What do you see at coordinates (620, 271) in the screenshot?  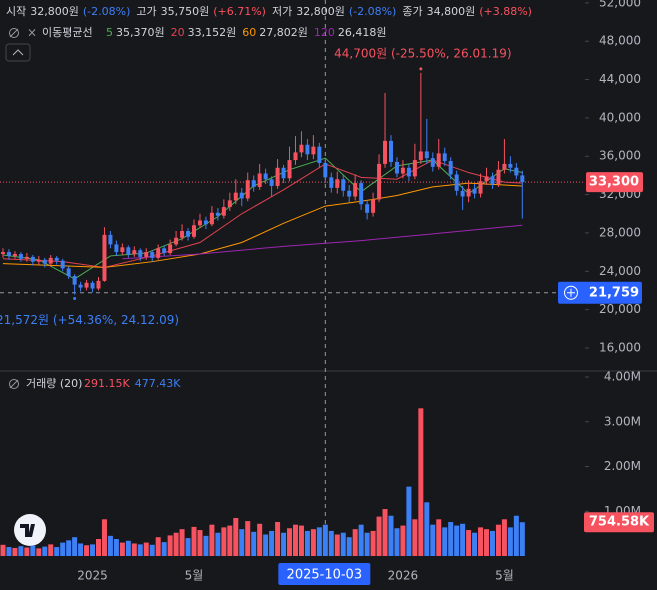 I see `y-tick-label: 24,000` at bounding box center [620, 271].